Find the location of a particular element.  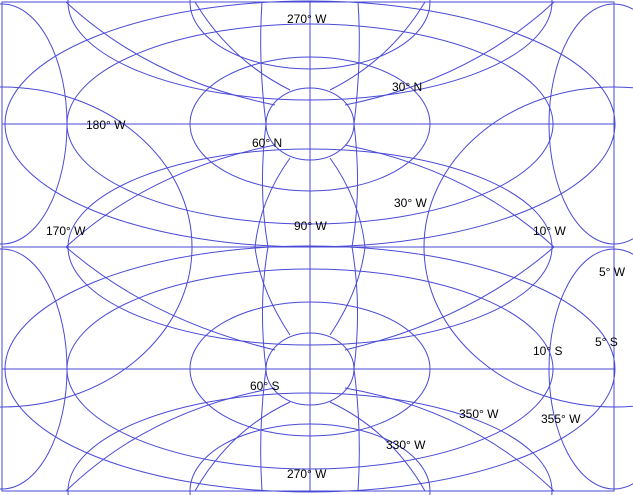

label-lat-10s: 10° S is located at coordinates (547, 351).